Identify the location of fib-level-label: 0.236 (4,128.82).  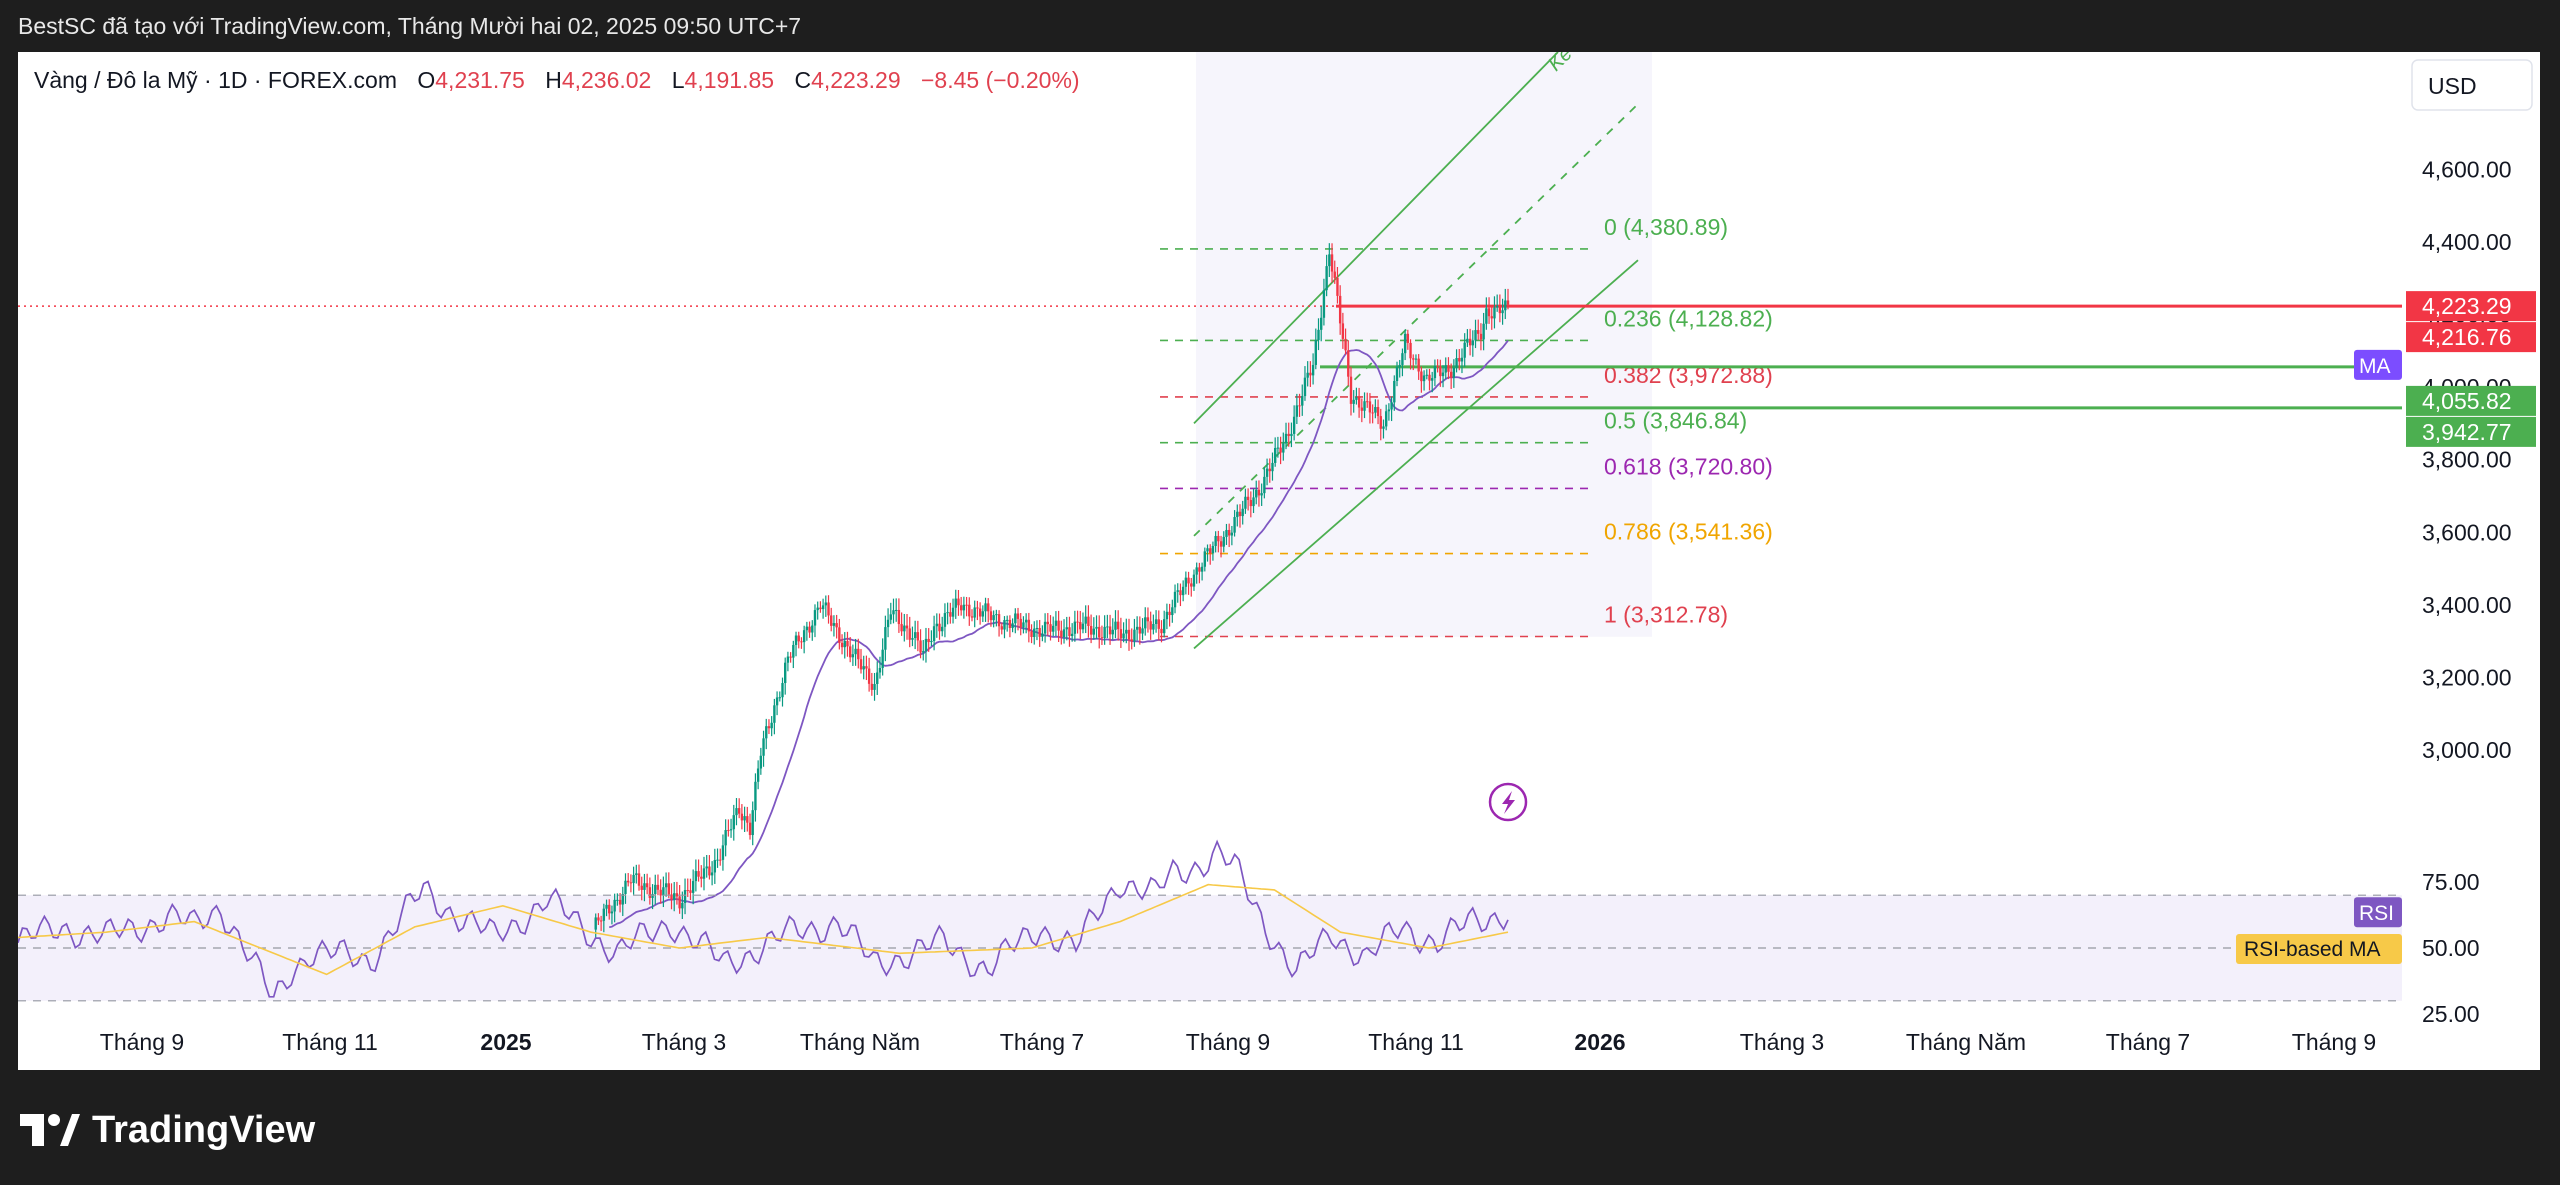
(1688, 318).